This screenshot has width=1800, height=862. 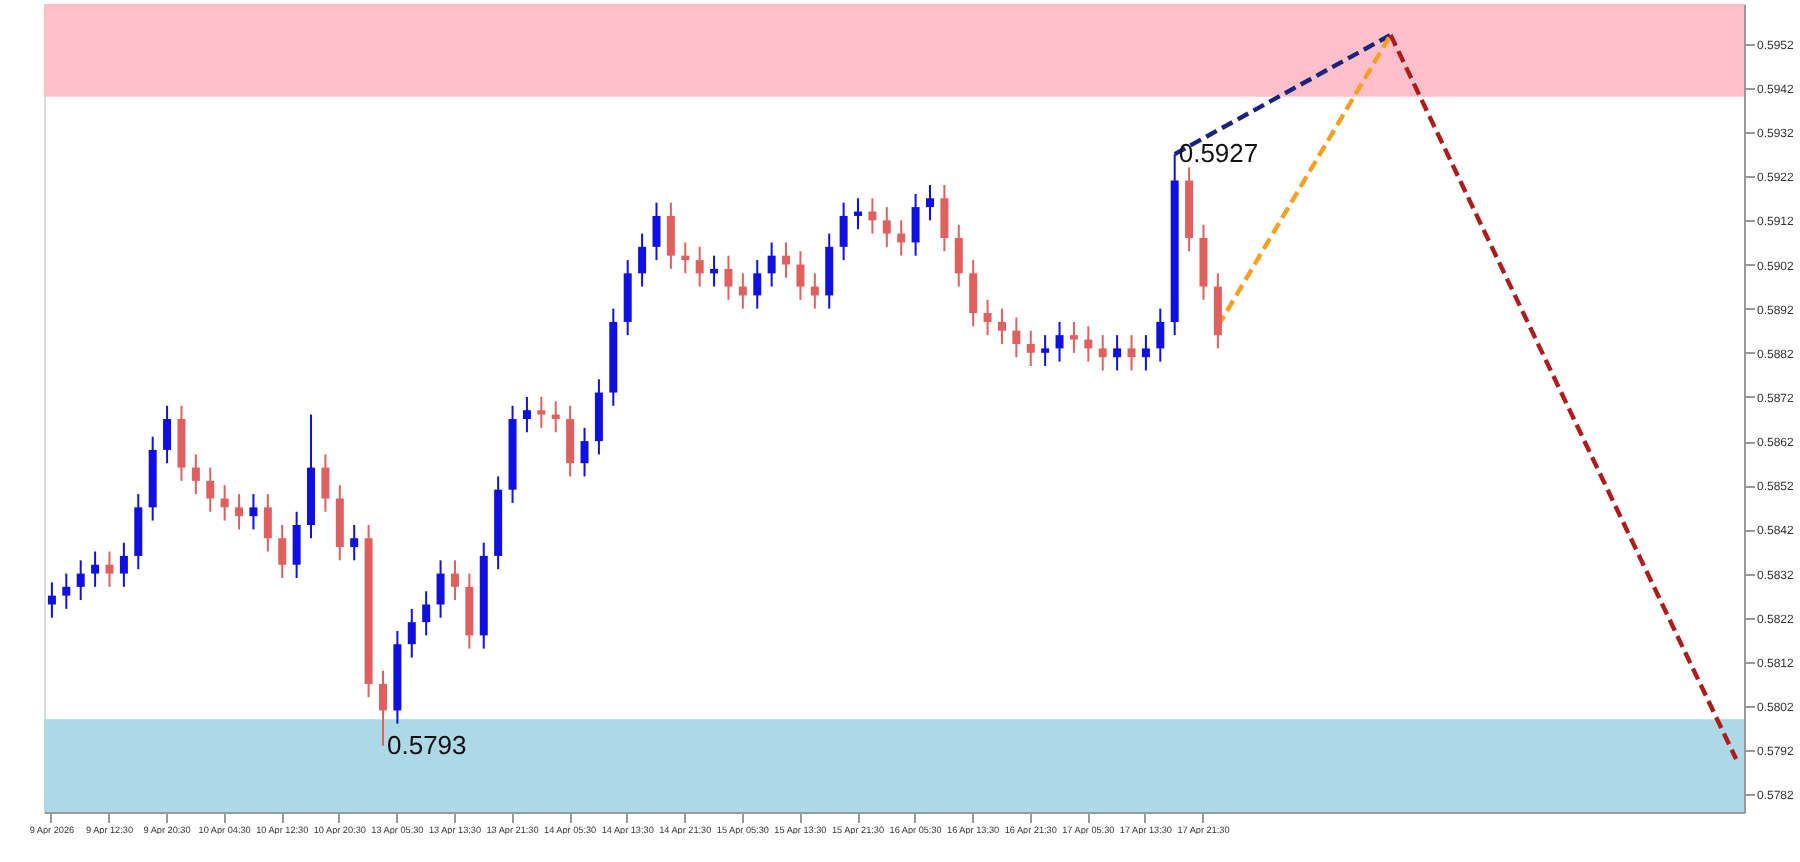 I want to click on annotation: 0.5793, so click(x=426, y=744).